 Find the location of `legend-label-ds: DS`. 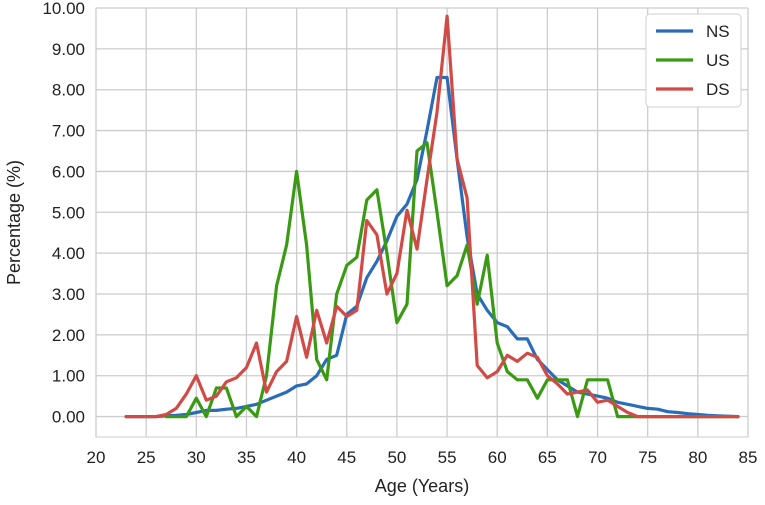

legend-label-ds: DS is located at coordinates (718, 89).